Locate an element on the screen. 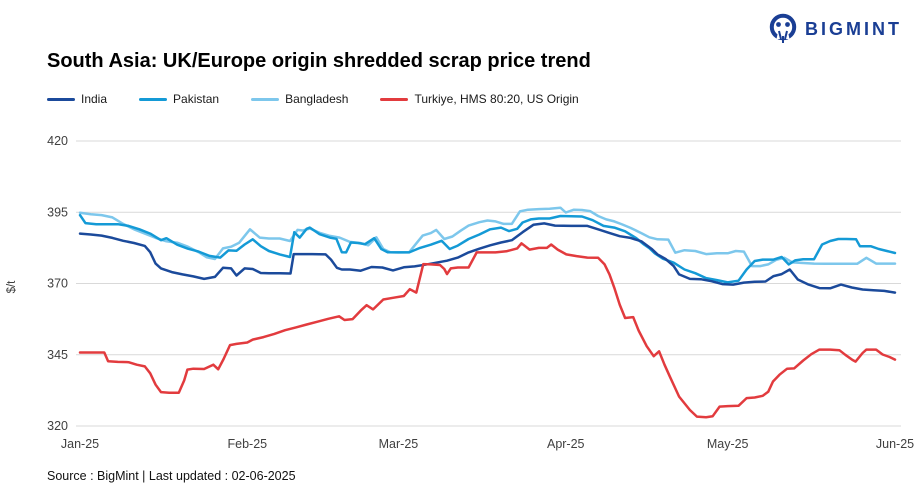 This screenshot has width=918, height=498. y-tick-label: 345 is located at coordinates (57, 355).